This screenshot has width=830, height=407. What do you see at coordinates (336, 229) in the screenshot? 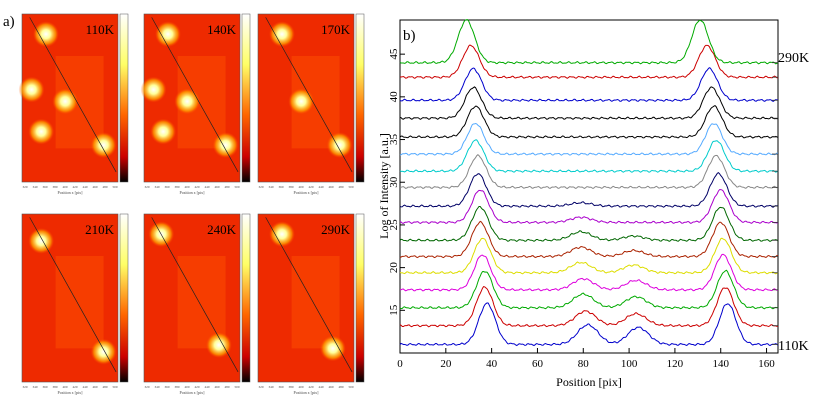
I see `temperature-label: 290K` at bounding box center [336, 229].